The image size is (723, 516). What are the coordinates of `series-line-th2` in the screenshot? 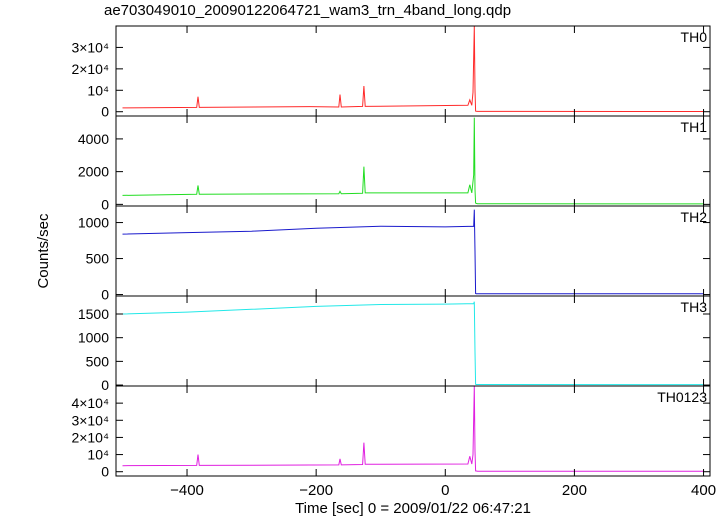 It's located at (413, 252).